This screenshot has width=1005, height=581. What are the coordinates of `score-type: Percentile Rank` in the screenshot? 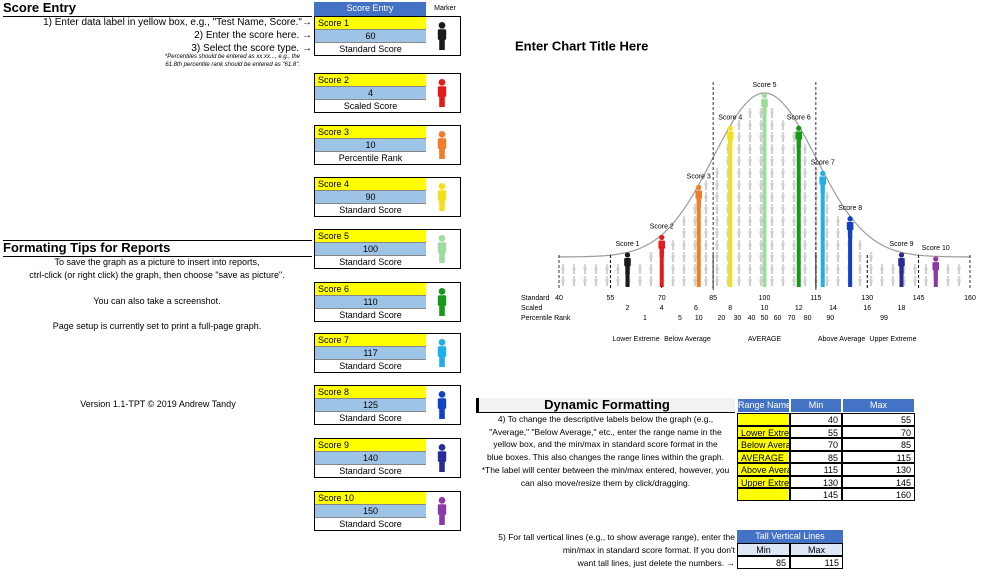 It's located at (370, 158).